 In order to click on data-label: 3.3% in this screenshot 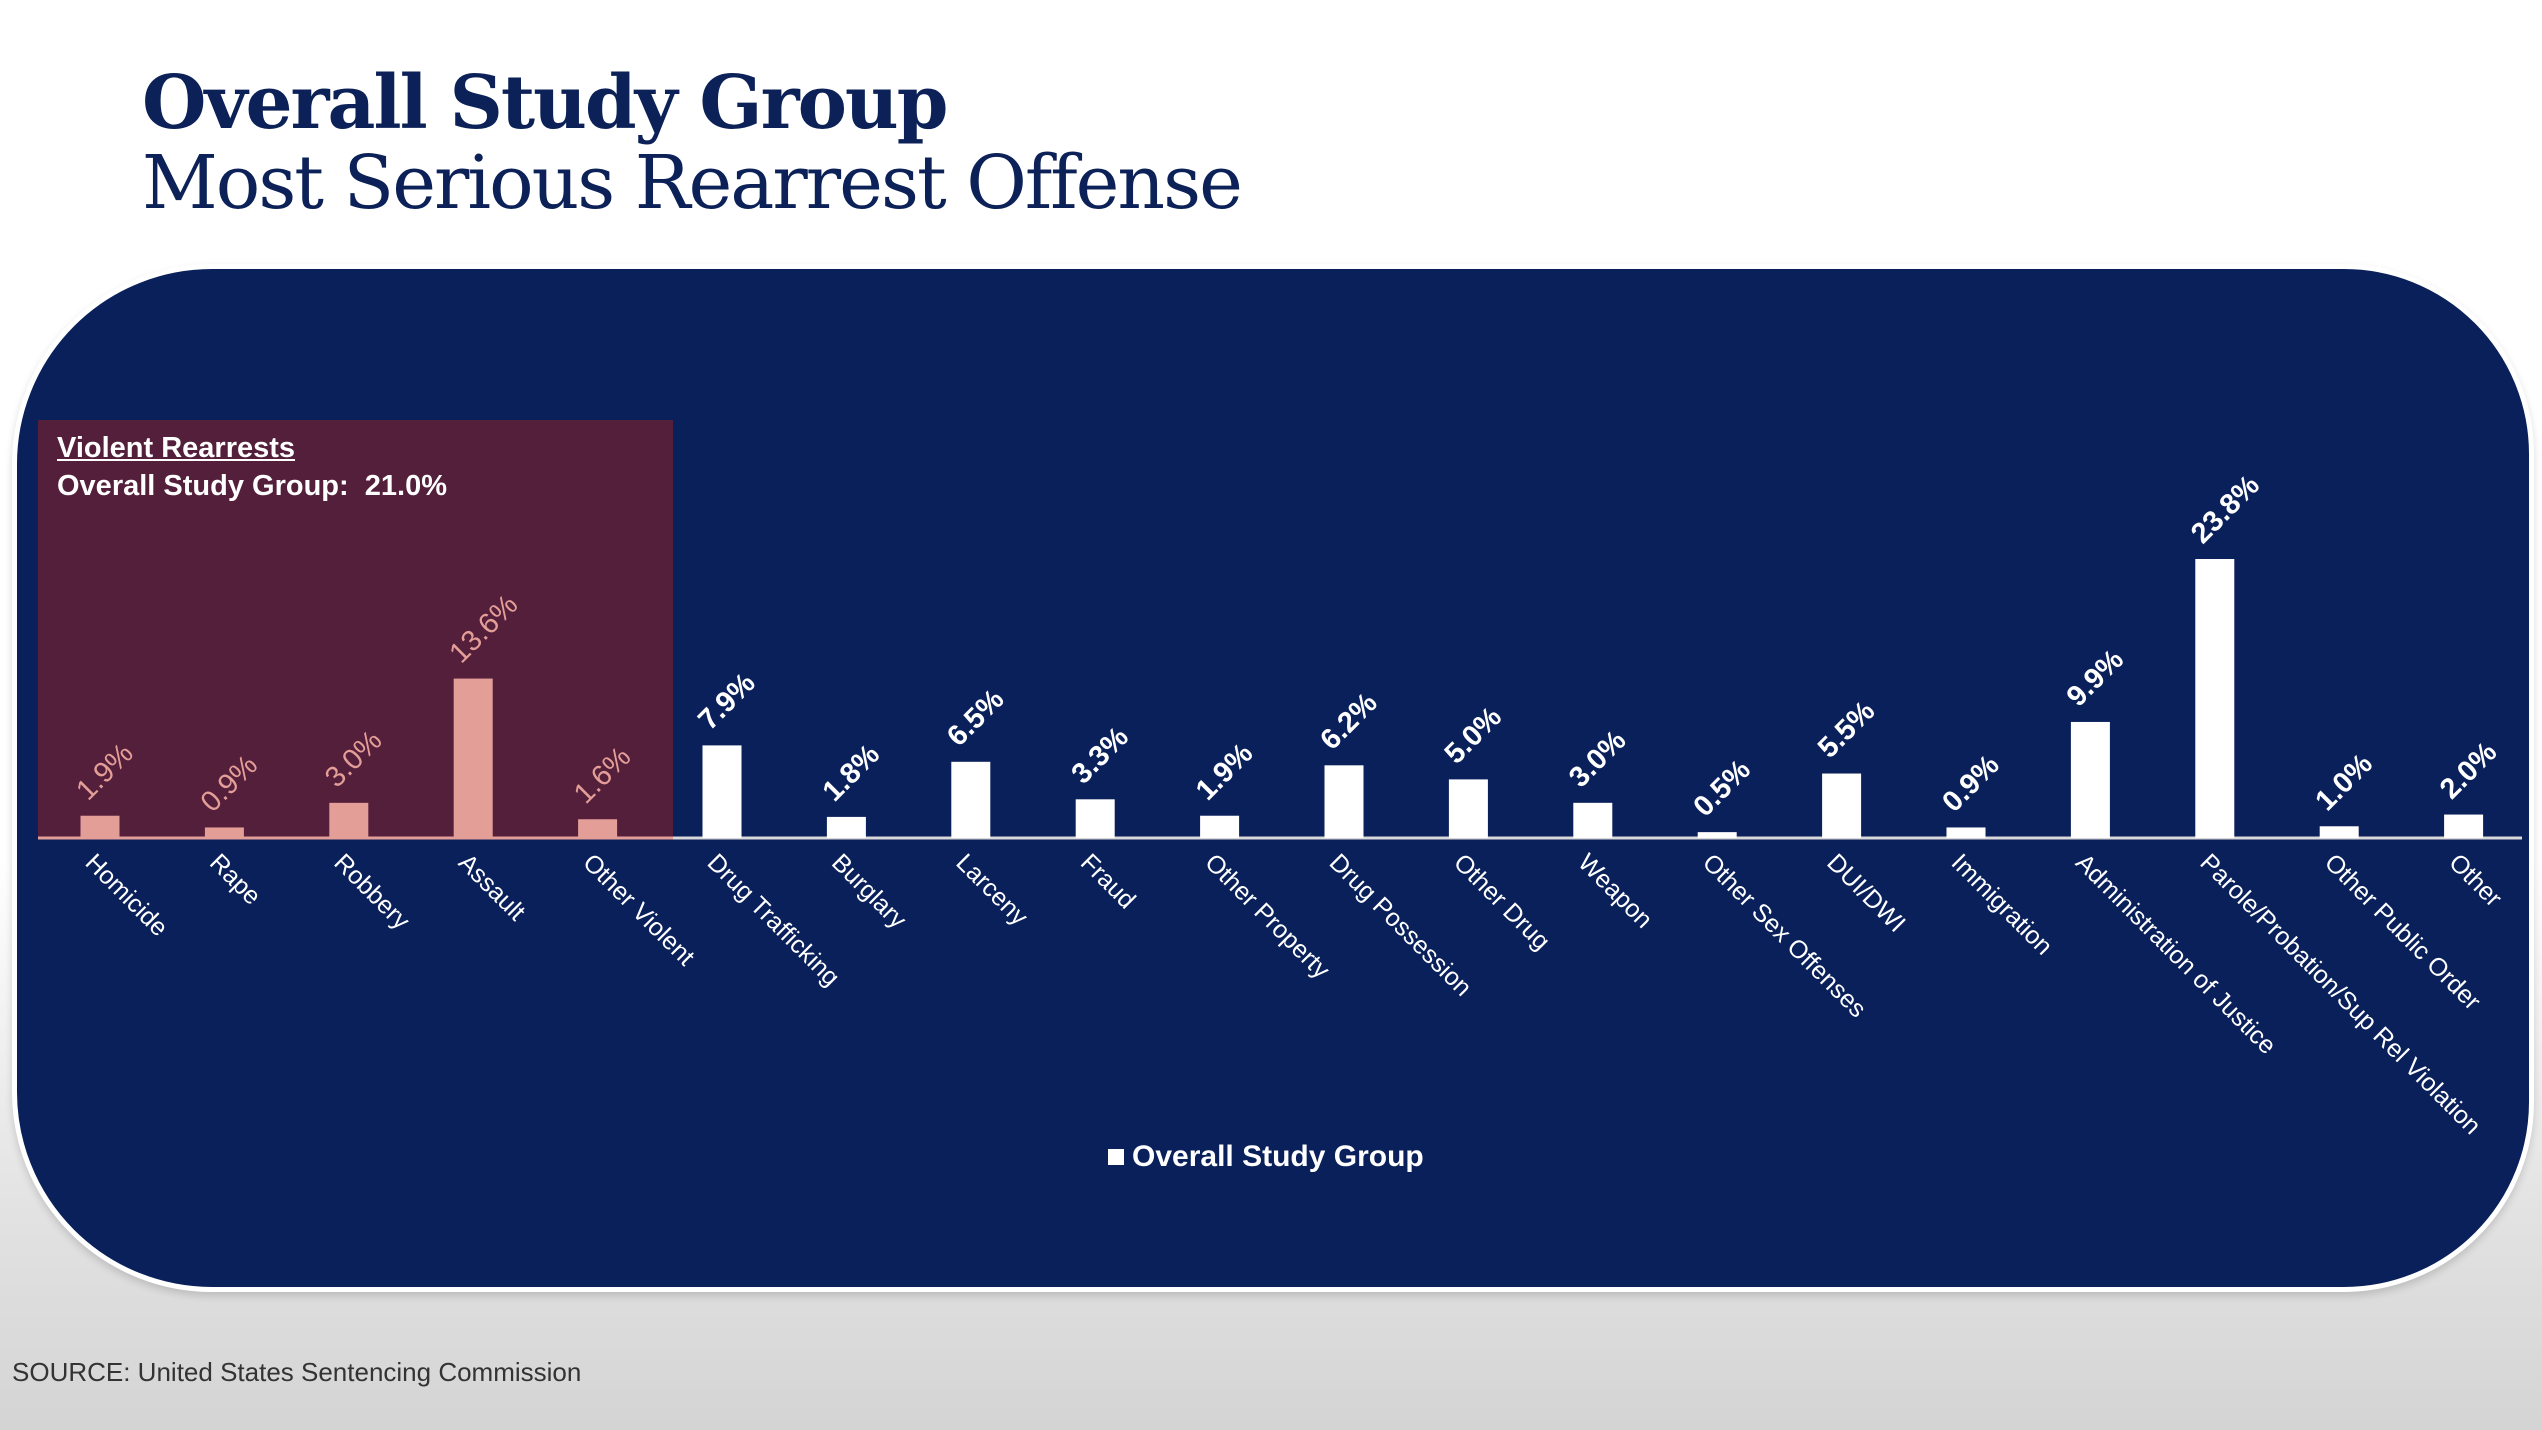, I will do `click(1101, 756)`.